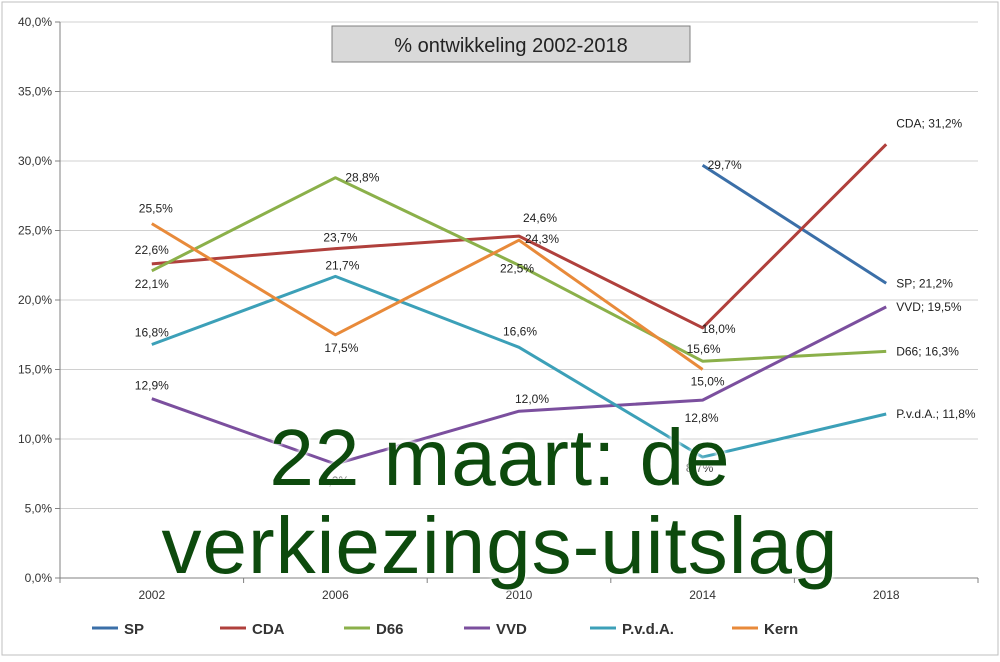  What do you see at coordinates (704, 349) in the screenshot?
I see `data-label-d66: 15,6%` at bounding box center [704, 349].